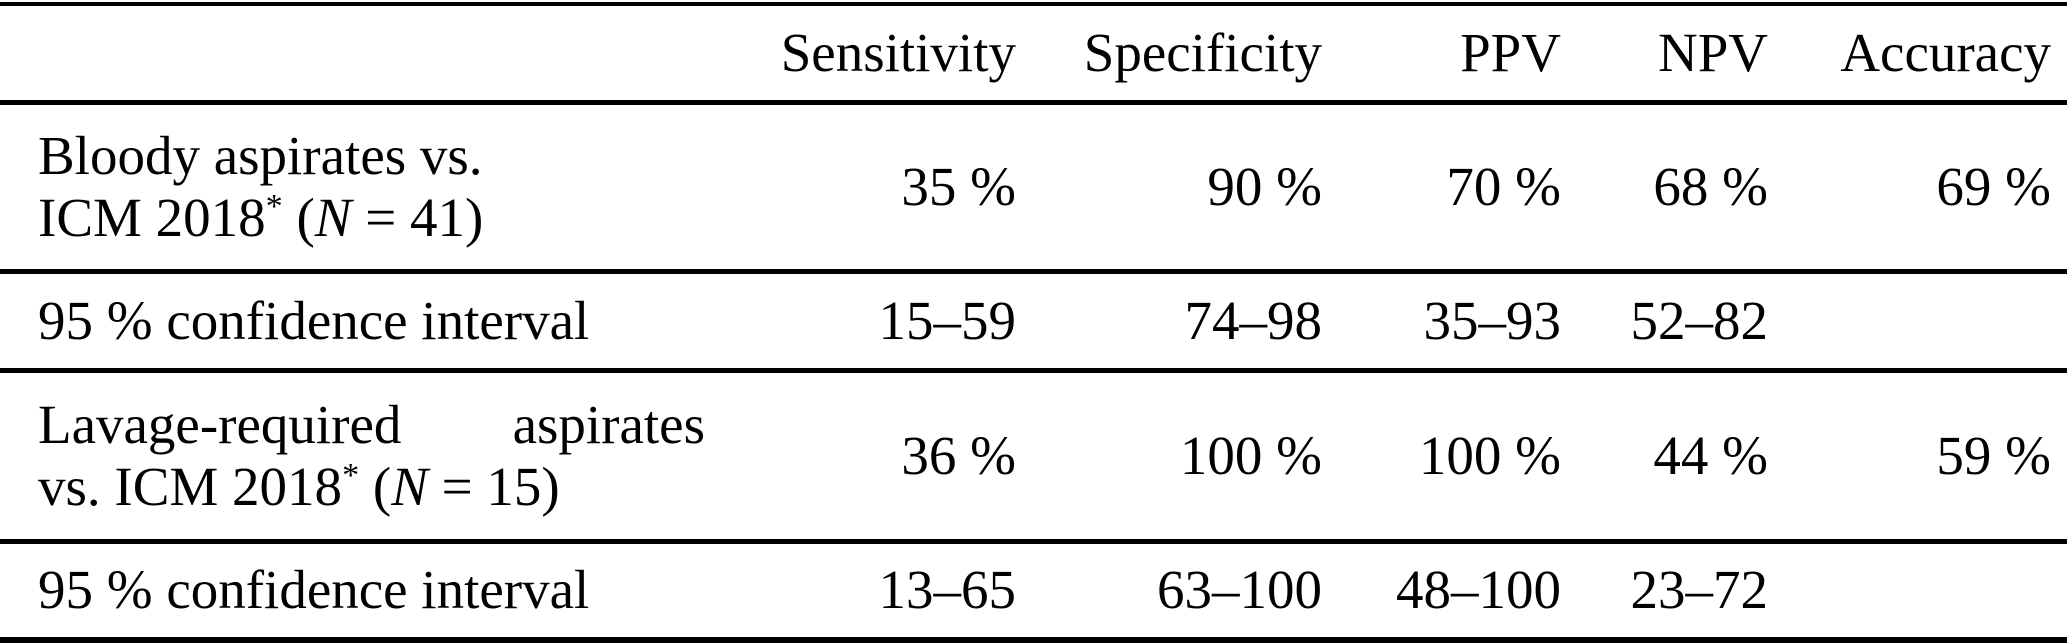  What do you see at coordinates (1250, 455) in the screenshot?
I see `value-cell-specificity: 100 %` at bounding box center [1250, 455].